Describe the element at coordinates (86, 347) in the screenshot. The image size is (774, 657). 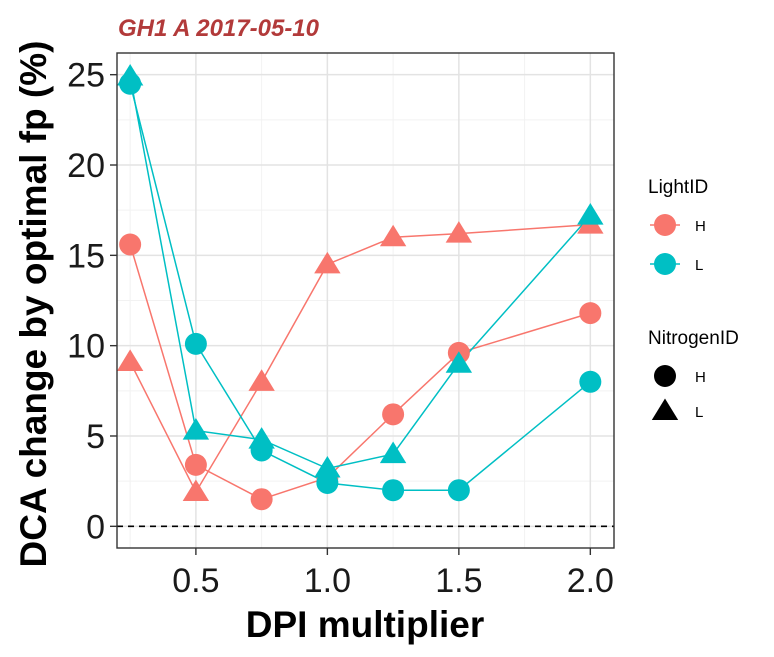
I see `y-tick-label: 10` at that location.